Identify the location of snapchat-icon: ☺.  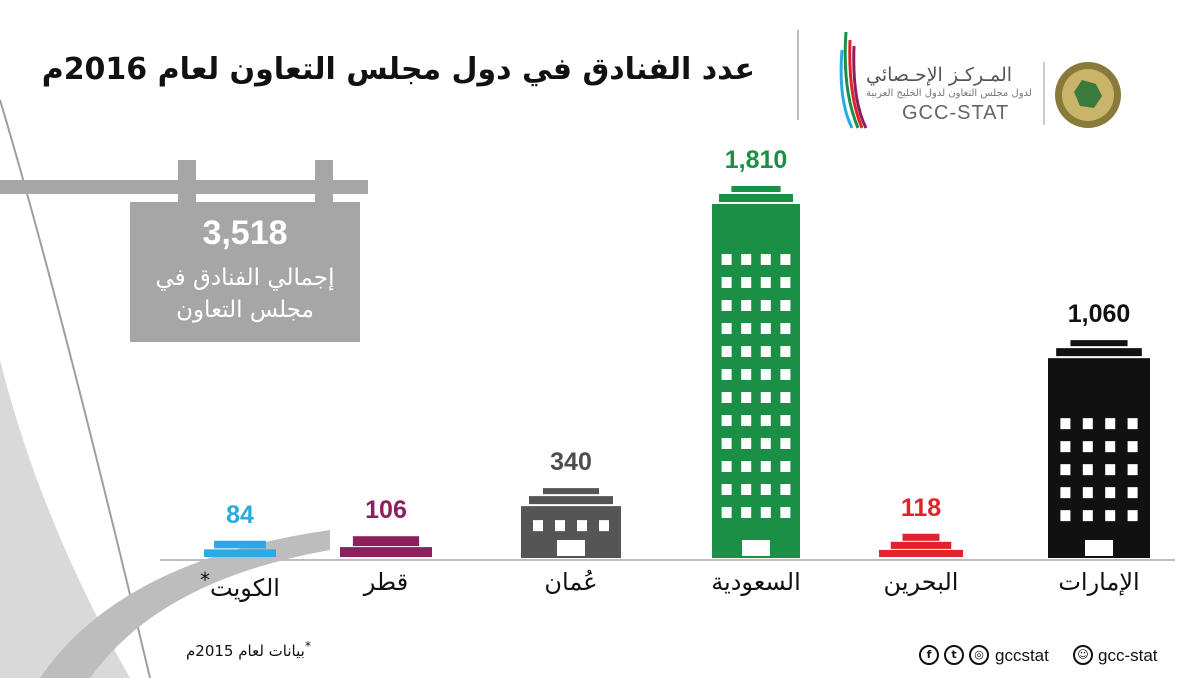
(1083, 655).